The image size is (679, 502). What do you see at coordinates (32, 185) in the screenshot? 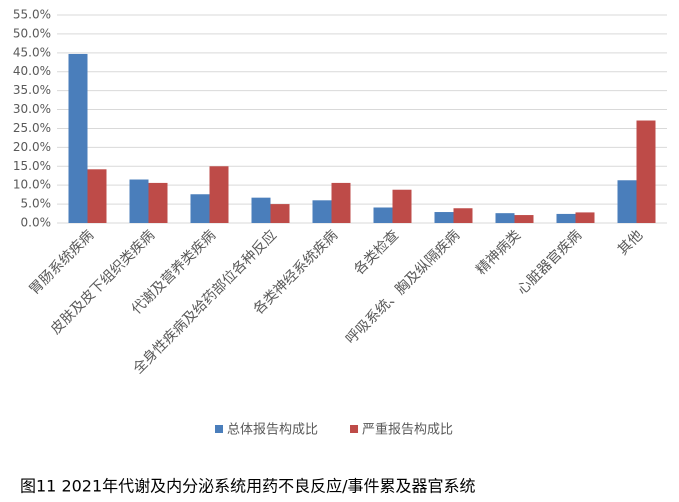
I see `y-tick-label: 10.0%` at bounding box center [32, 185].